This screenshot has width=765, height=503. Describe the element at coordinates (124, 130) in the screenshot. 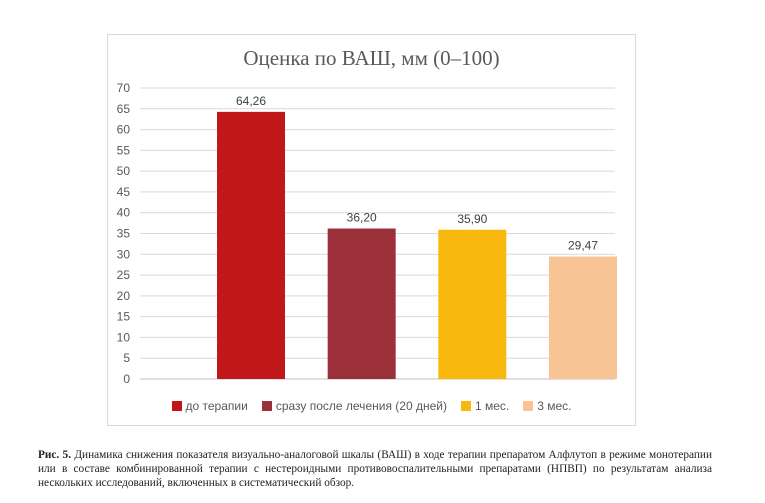

I see `y-tick-label: 60` at that location.